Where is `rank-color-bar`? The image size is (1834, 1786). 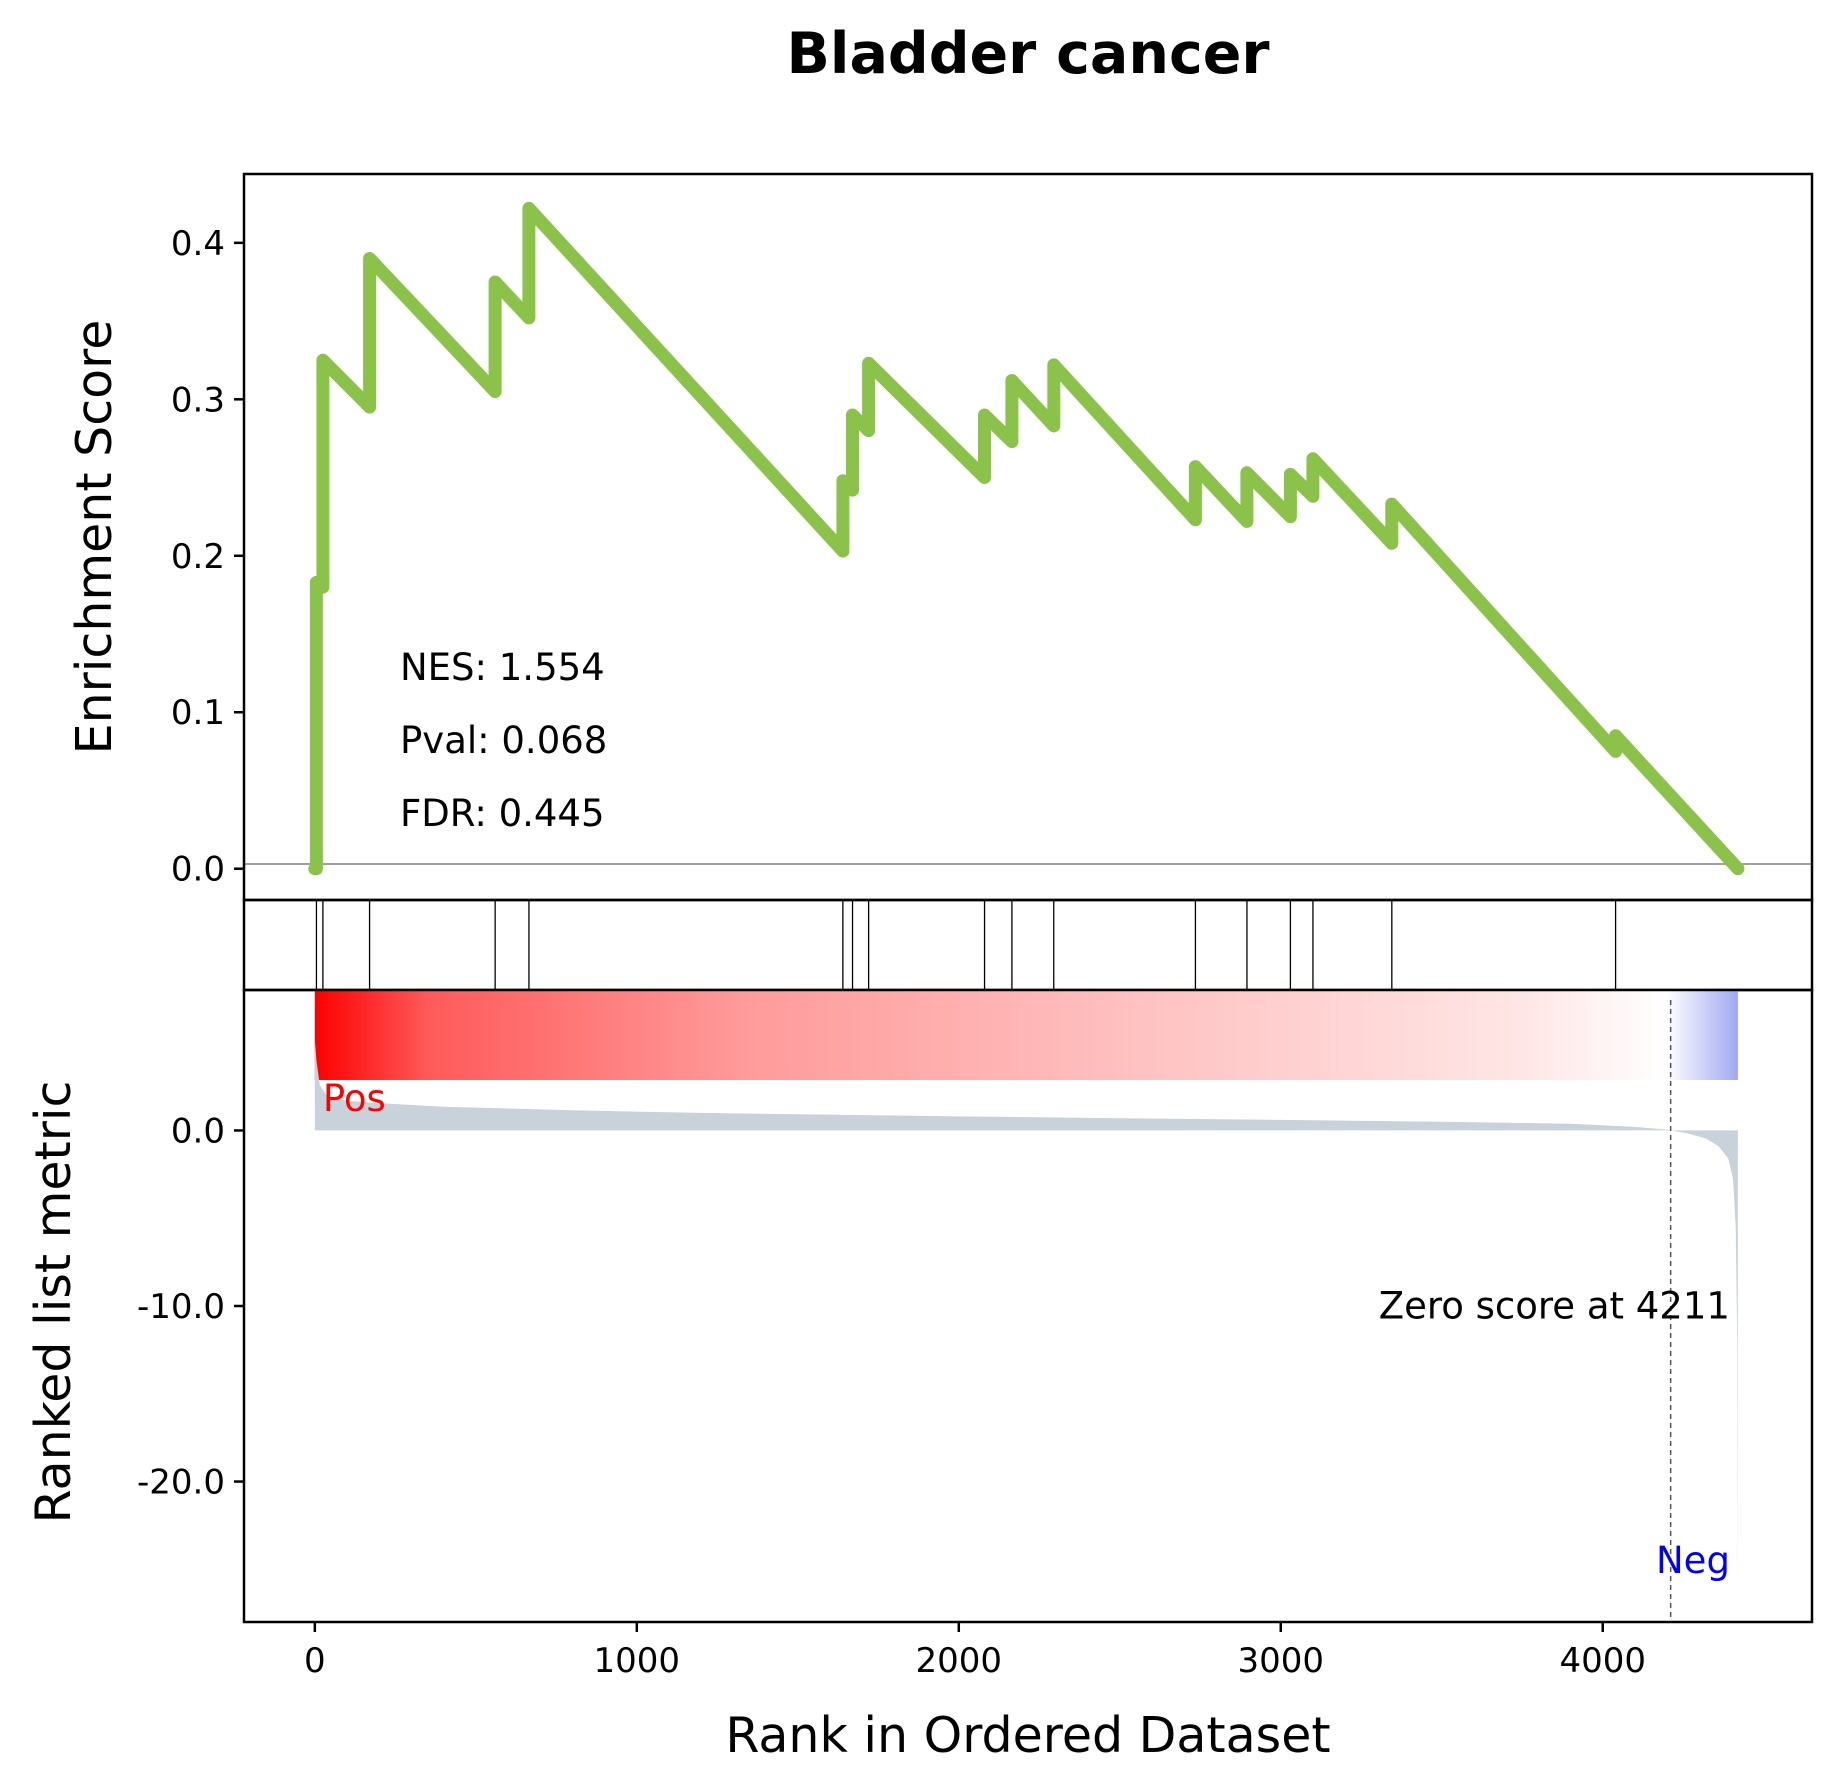
rank-color-bar is located at coordinates (1026, 1035).